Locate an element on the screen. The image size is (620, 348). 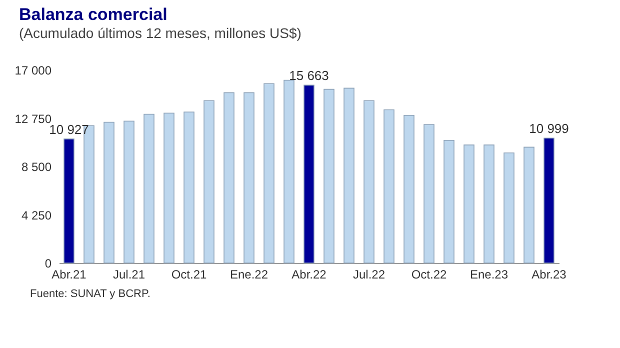
y-tick-label: 4 250 is located at coordinates (36, 215).